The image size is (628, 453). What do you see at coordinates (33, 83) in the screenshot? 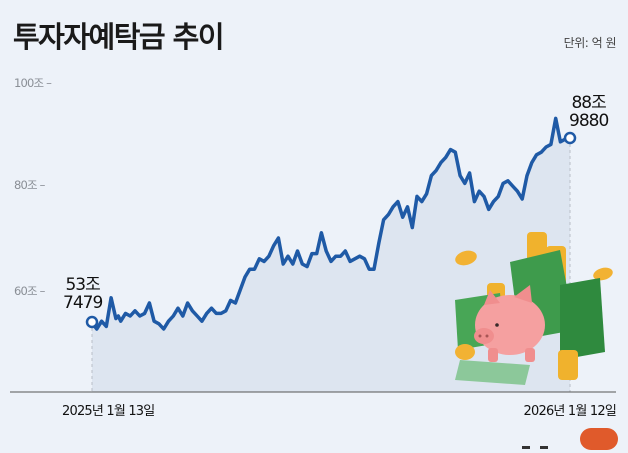
I see `y-tick-100: 100조 –` at bounding box center [33, 83].